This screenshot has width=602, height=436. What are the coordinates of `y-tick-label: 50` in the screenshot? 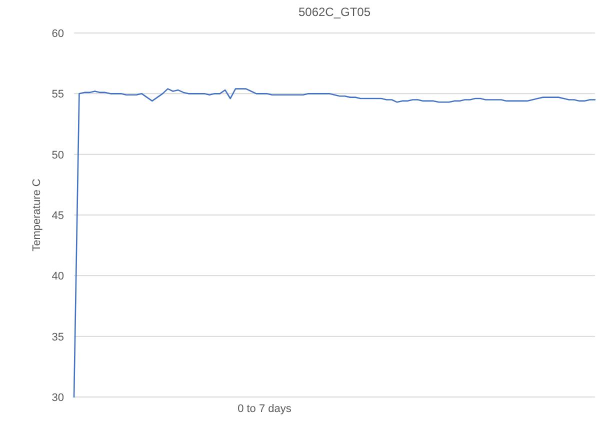 It's located at (58, 155).